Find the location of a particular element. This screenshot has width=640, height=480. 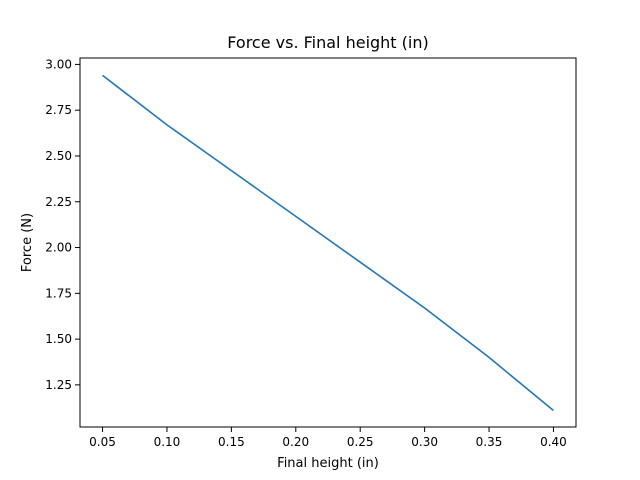

y-tick-label: 1.25 is located at coordinates (58, 385).